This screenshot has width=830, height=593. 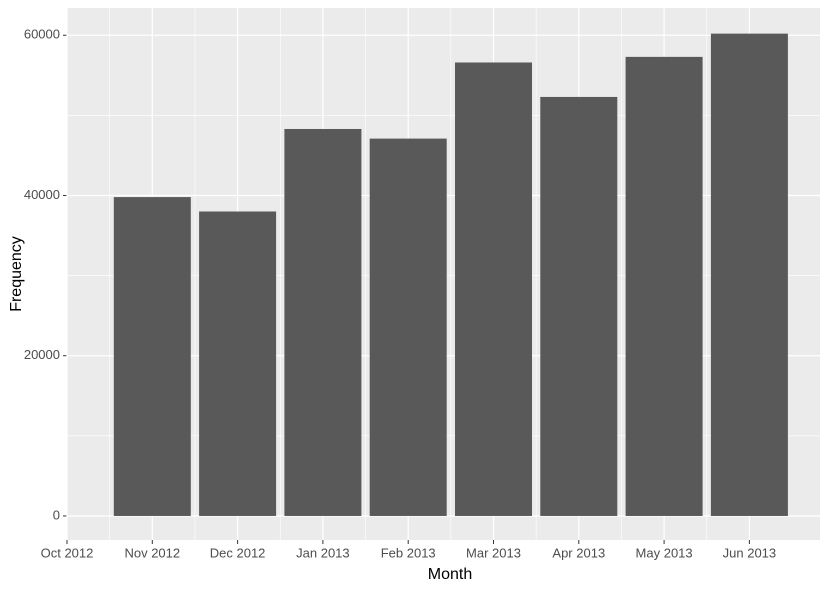 I want to click on x-tick-label: Mar 2013, so click(x=493, y=552).